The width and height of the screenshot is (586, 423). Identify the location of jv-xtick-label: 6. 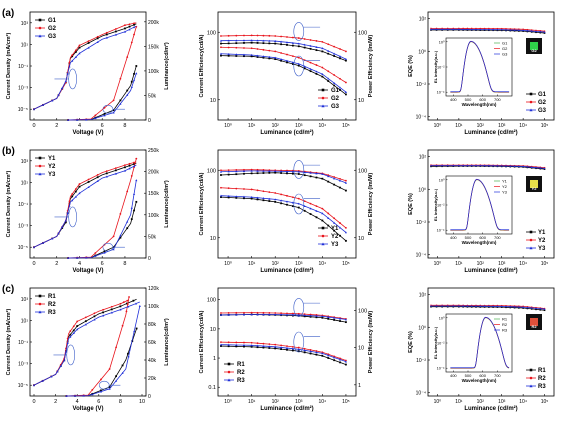
(102, 264).